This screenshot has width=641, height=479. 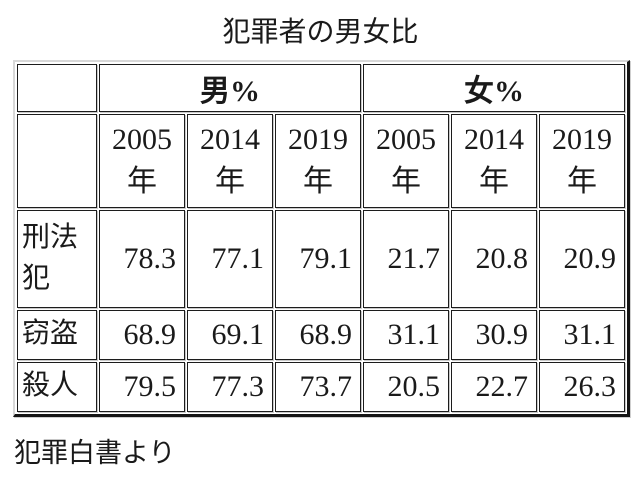 I want to click on value-cell: 20.8, so click(x=494, y=258).